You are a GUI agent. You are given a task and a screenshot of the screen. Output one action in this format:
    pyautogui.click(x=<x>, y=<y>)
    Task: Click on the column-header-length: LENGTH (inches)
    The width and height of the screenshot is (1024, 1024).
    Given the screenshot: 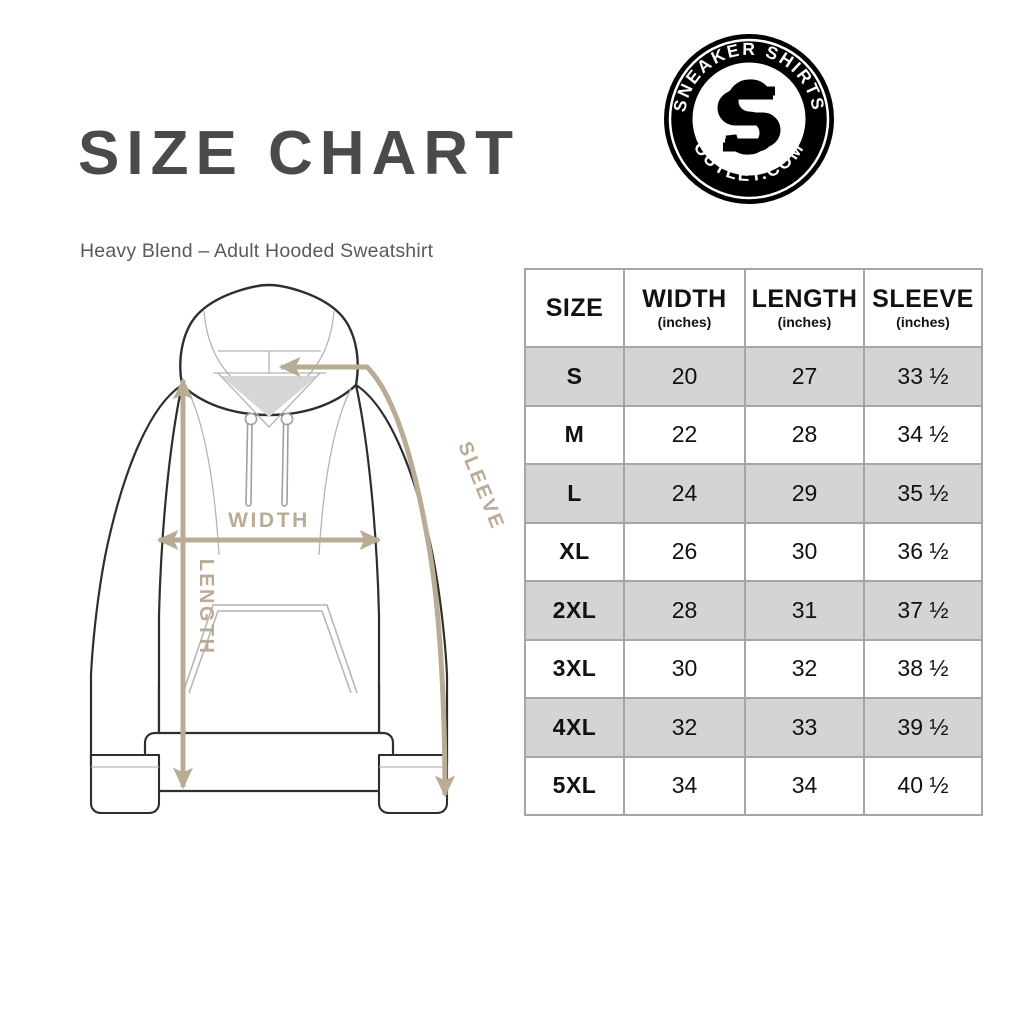 What is the action you would take?
    pyautogui.click(x=804, y=308)
    